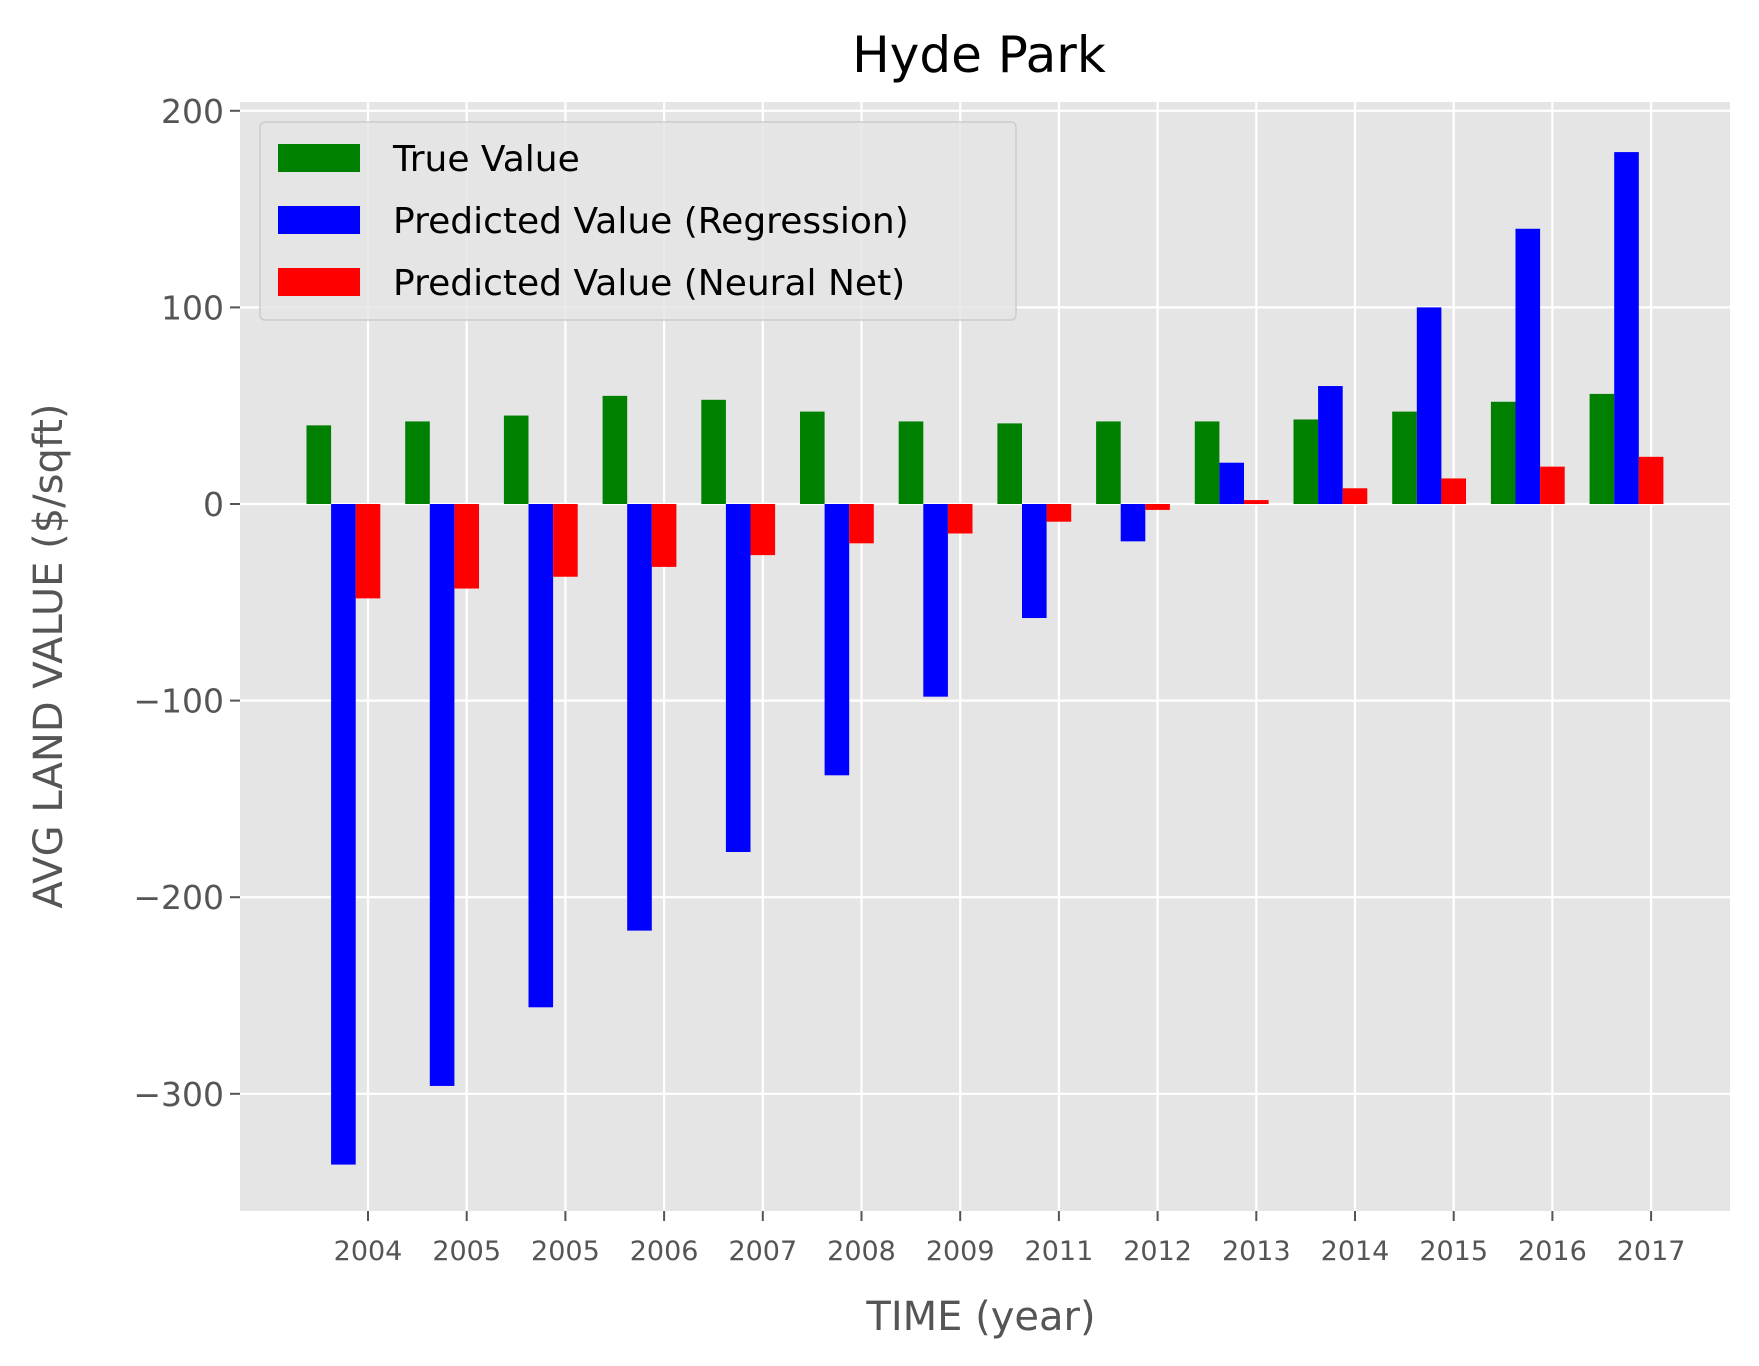 This screenshot has width=1759, height=1366. Describe the element at coordinates (192, 111) in the screenshot. I see `y-tick-label: 200` at that location.